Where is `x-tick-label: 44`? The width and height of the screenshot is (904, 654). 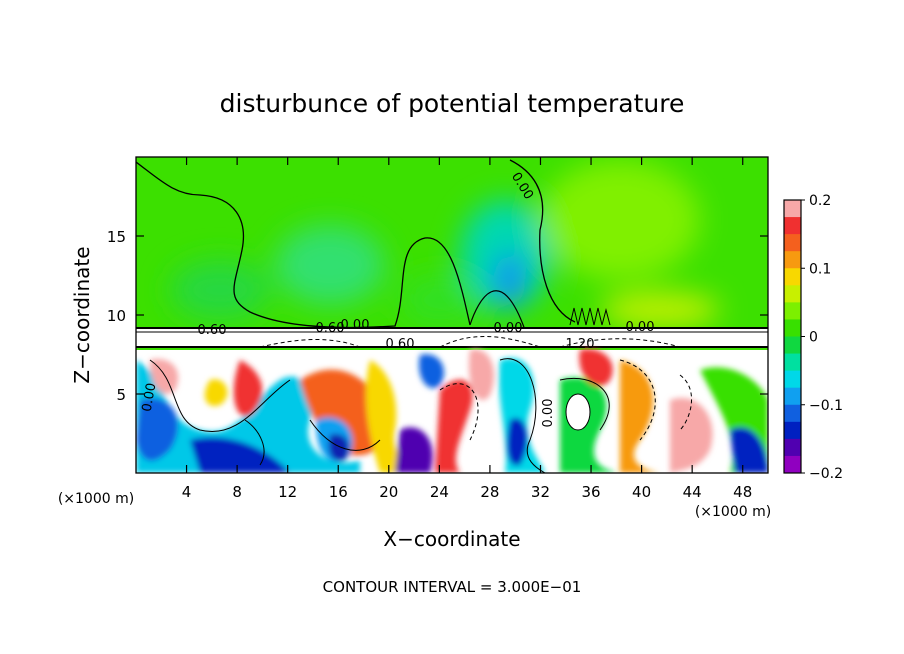
x-tick-label: 44 is located at coordinates (692, 492).